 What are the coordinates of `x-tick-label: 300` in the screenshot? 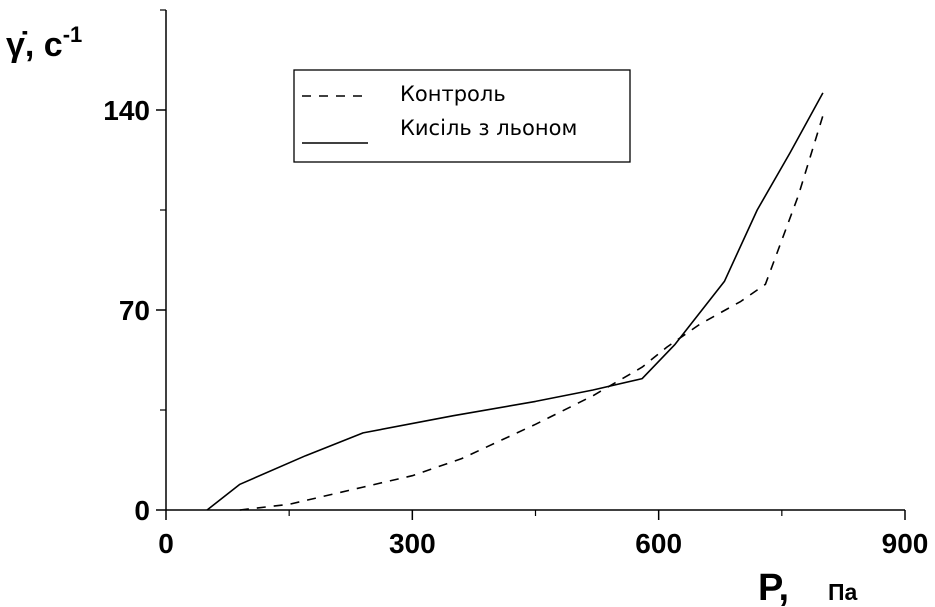 It's located at (412, 543).